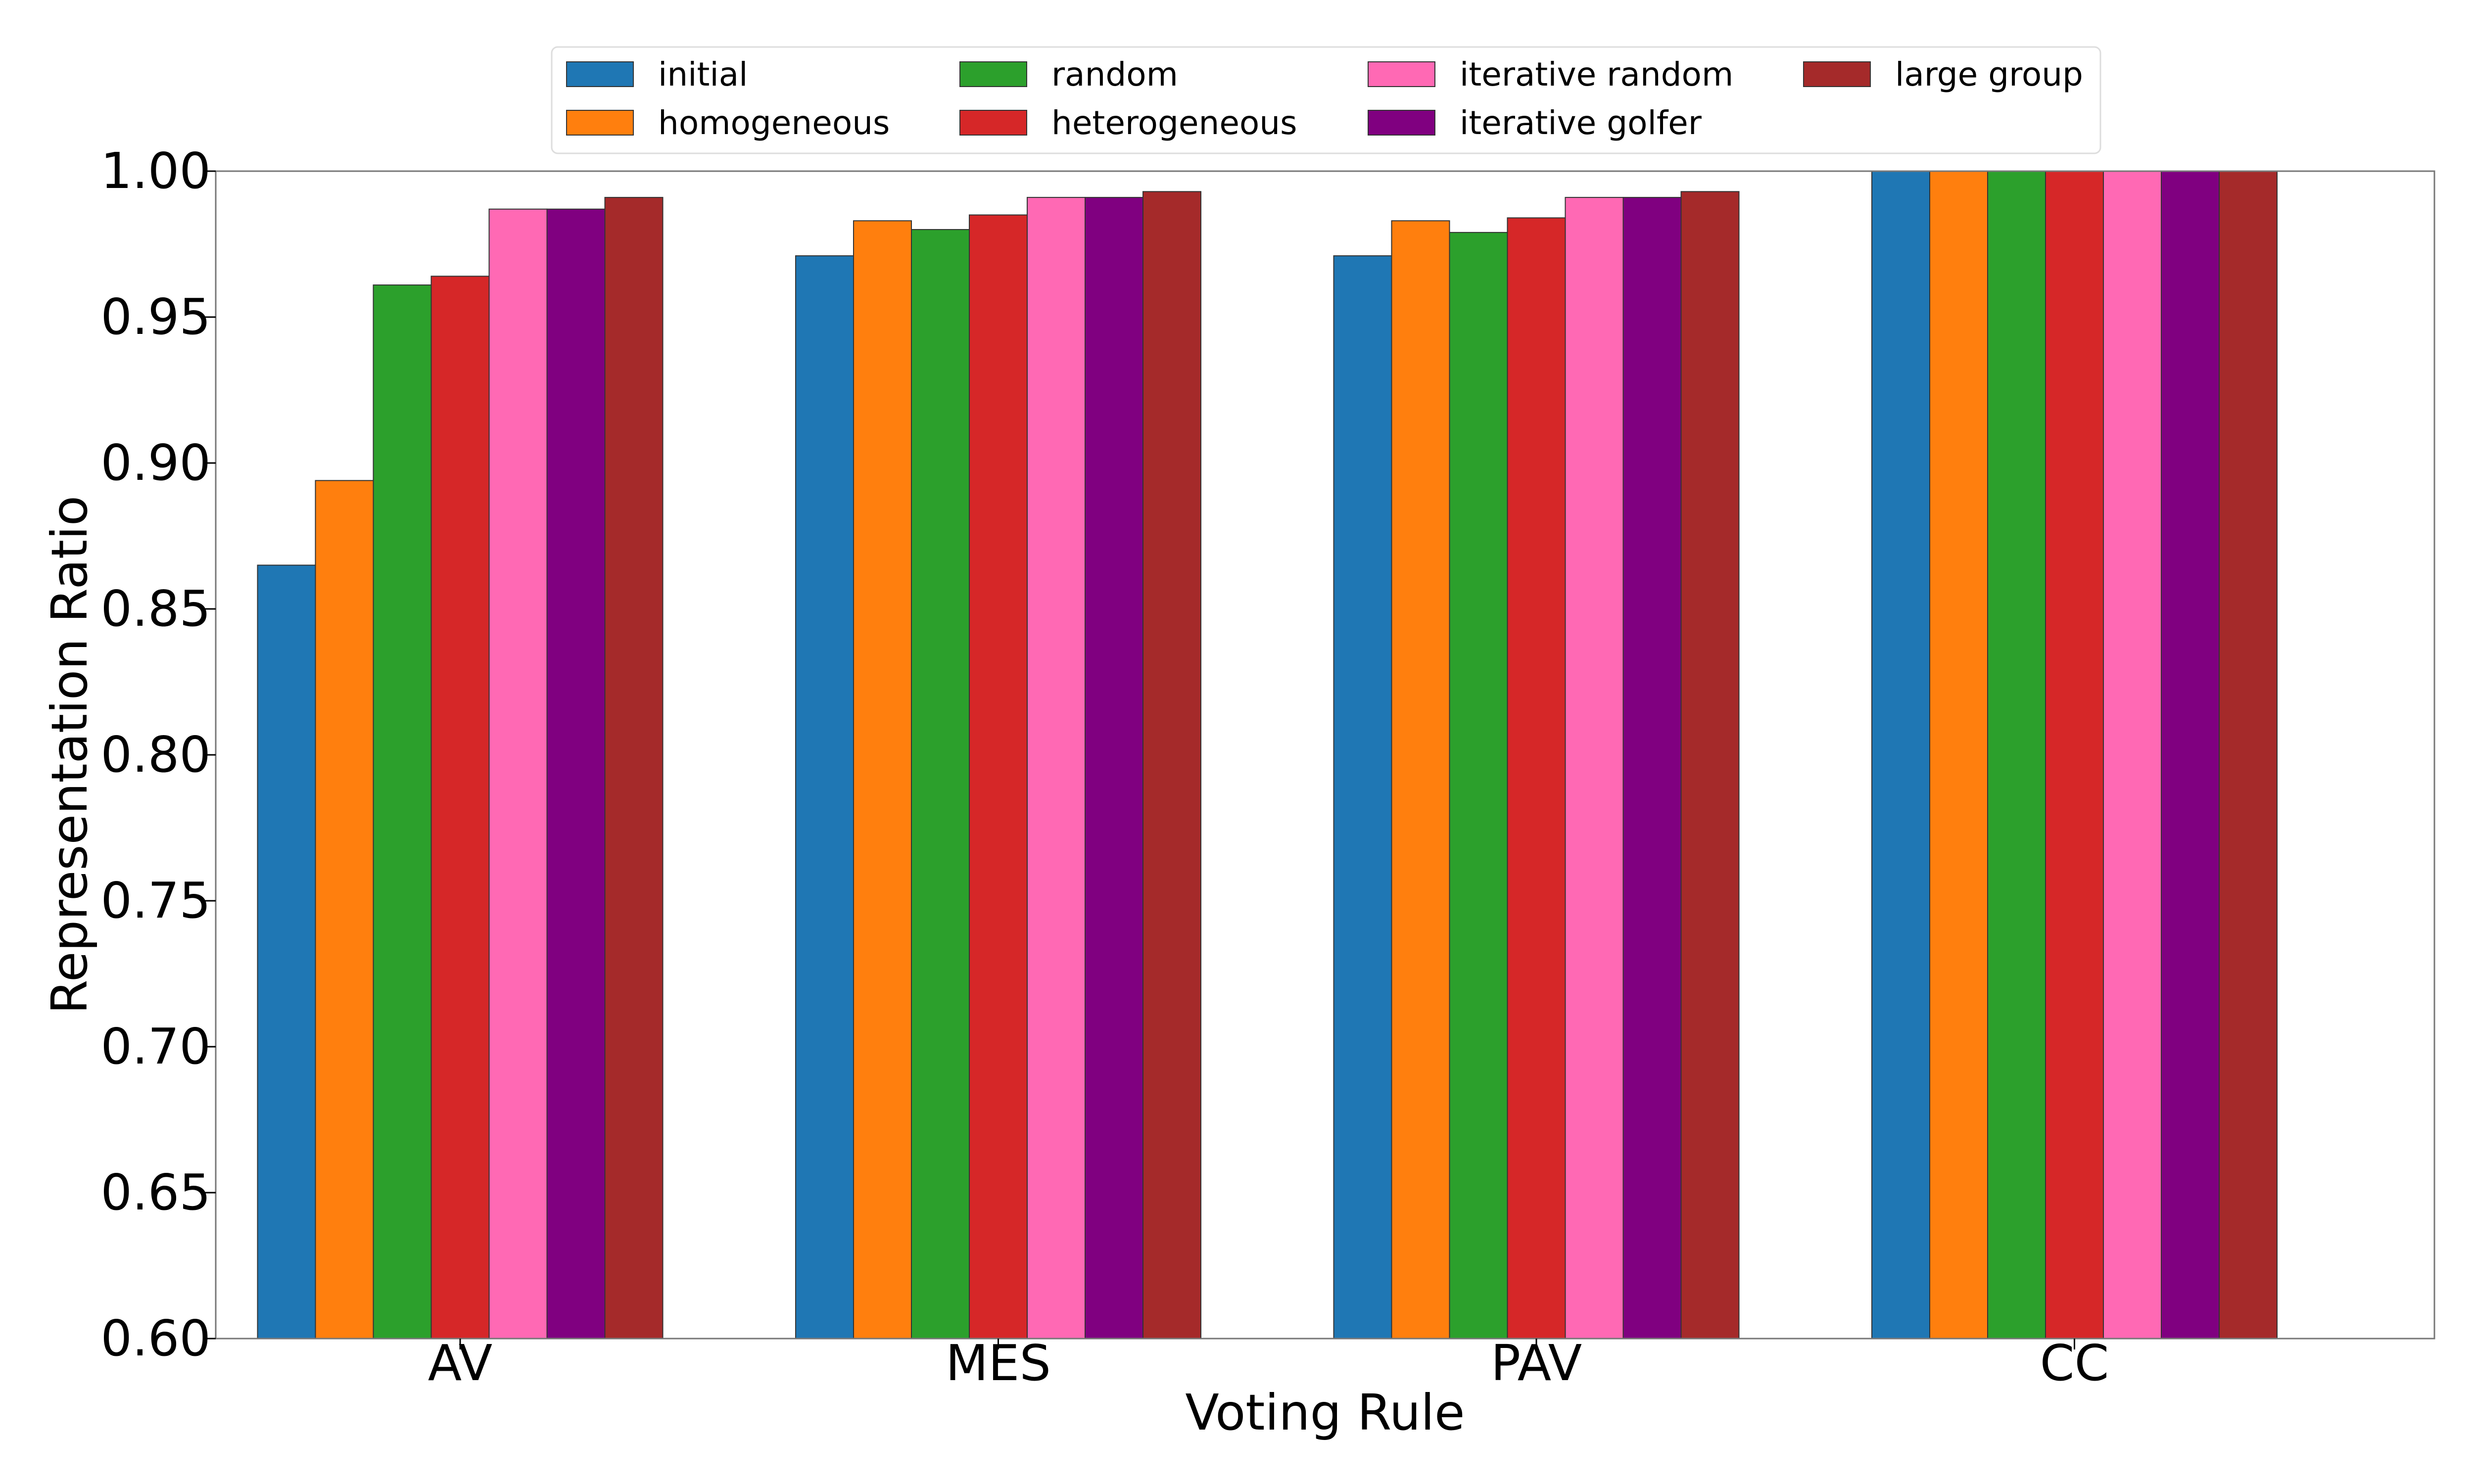  Describe the element at coordinates (703, 74) in the screenshot. I see `legend-label: initial` at that location.